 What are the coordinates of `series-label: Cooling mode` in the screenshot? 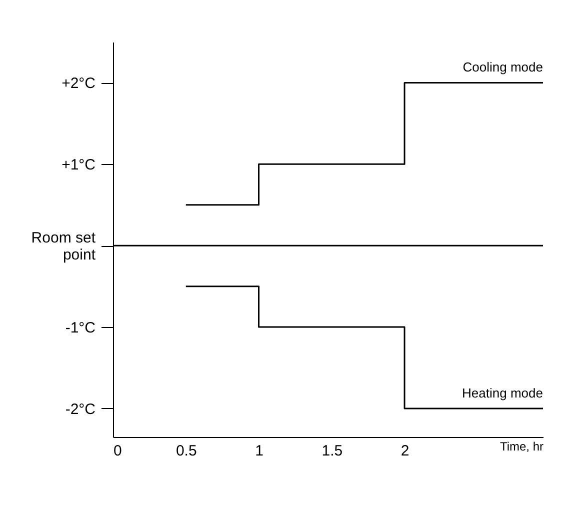 It's located at (502, 67).